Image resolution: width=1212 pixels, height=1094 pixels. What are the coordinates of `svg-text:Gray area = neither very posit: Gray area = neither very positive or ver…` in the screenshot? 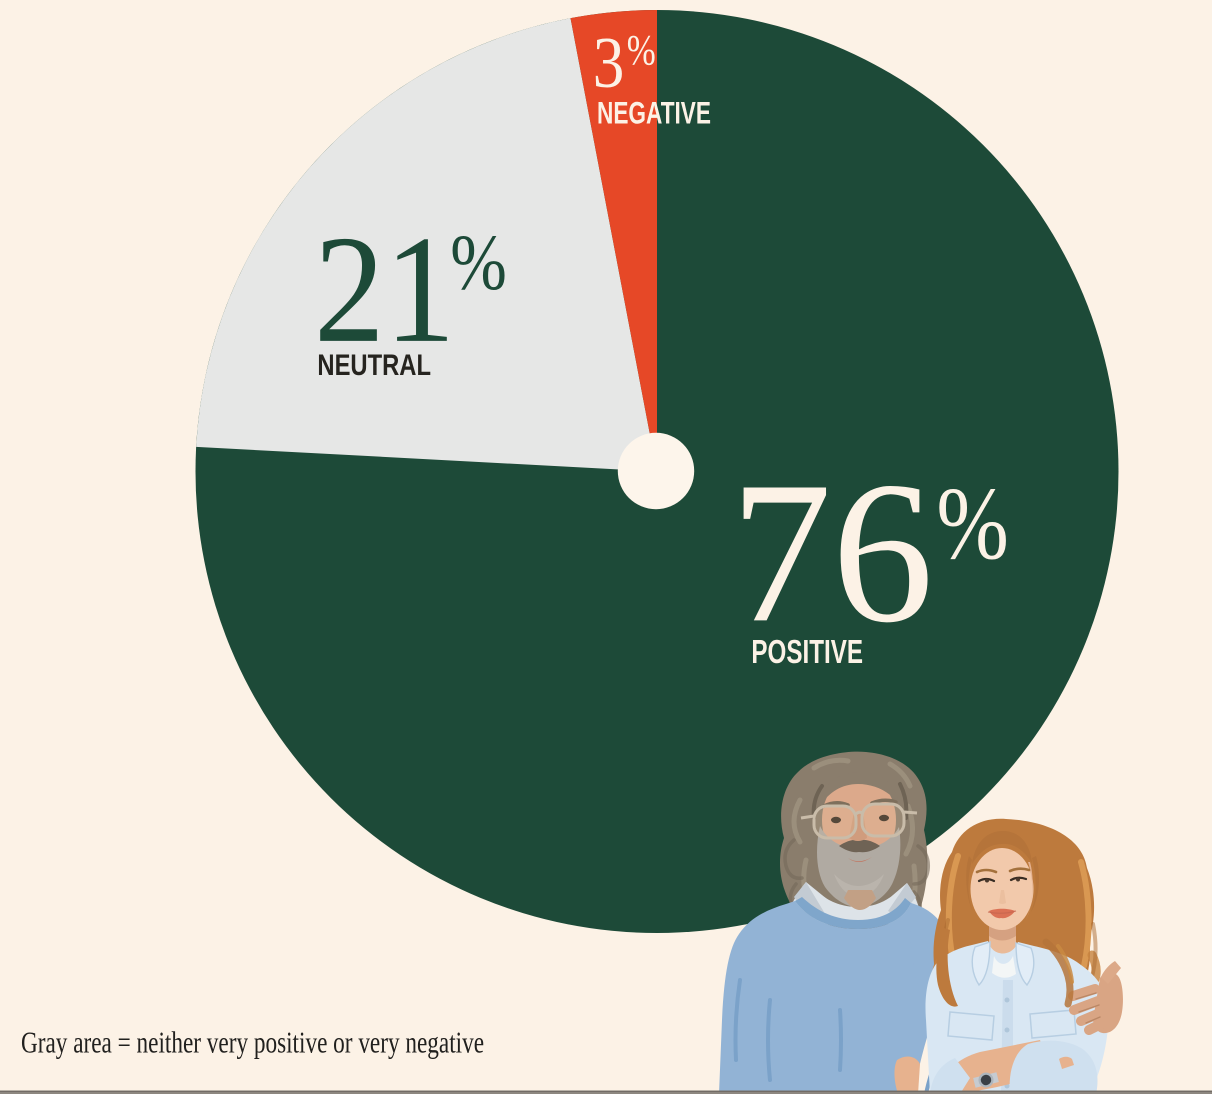 It's located at (252, 1042).